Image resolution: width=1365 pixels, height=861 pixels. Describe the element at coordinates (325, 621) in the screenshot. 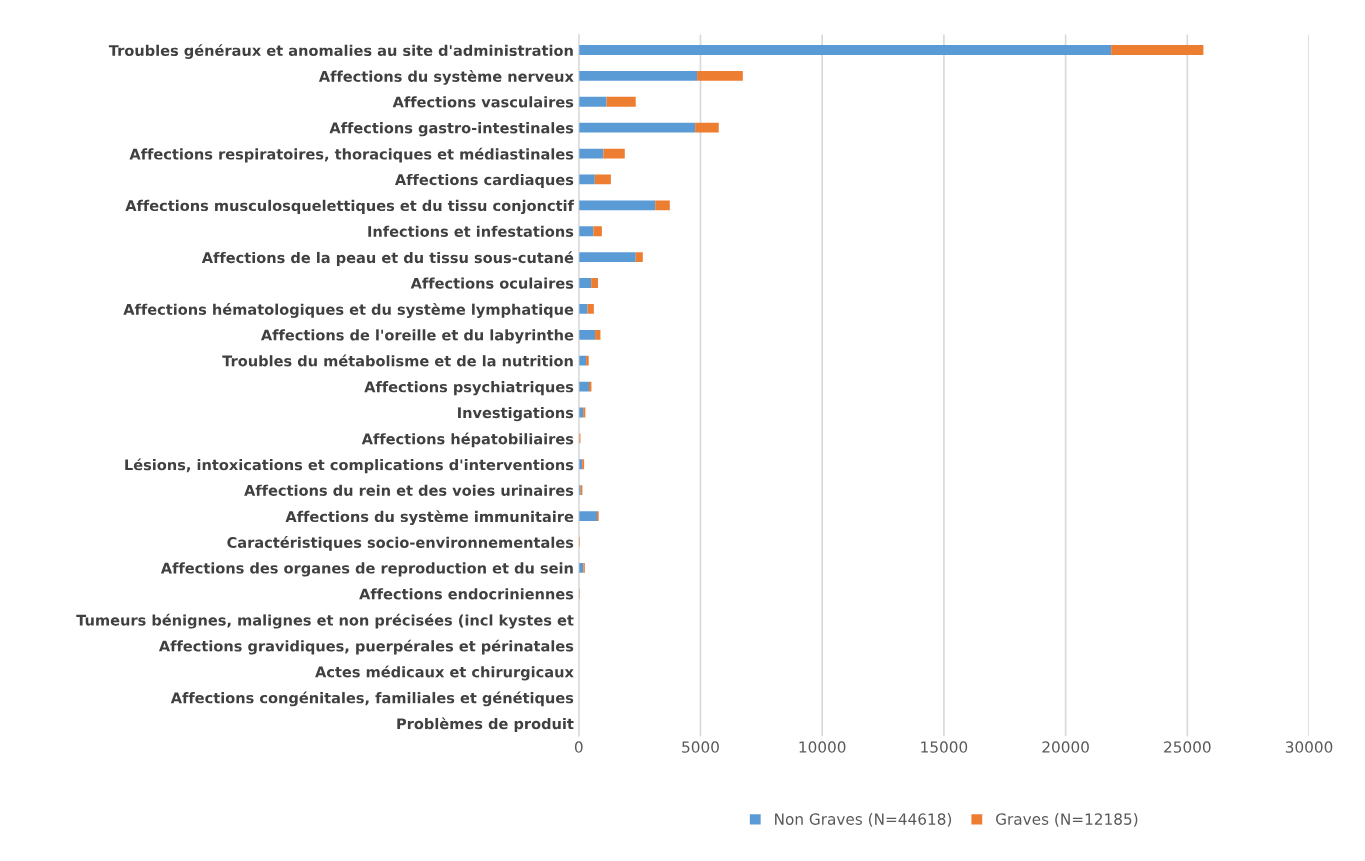

I see `y-tick-label: Tumeurs bénignes, malignes et non précisées (incl kystes et` at that location.